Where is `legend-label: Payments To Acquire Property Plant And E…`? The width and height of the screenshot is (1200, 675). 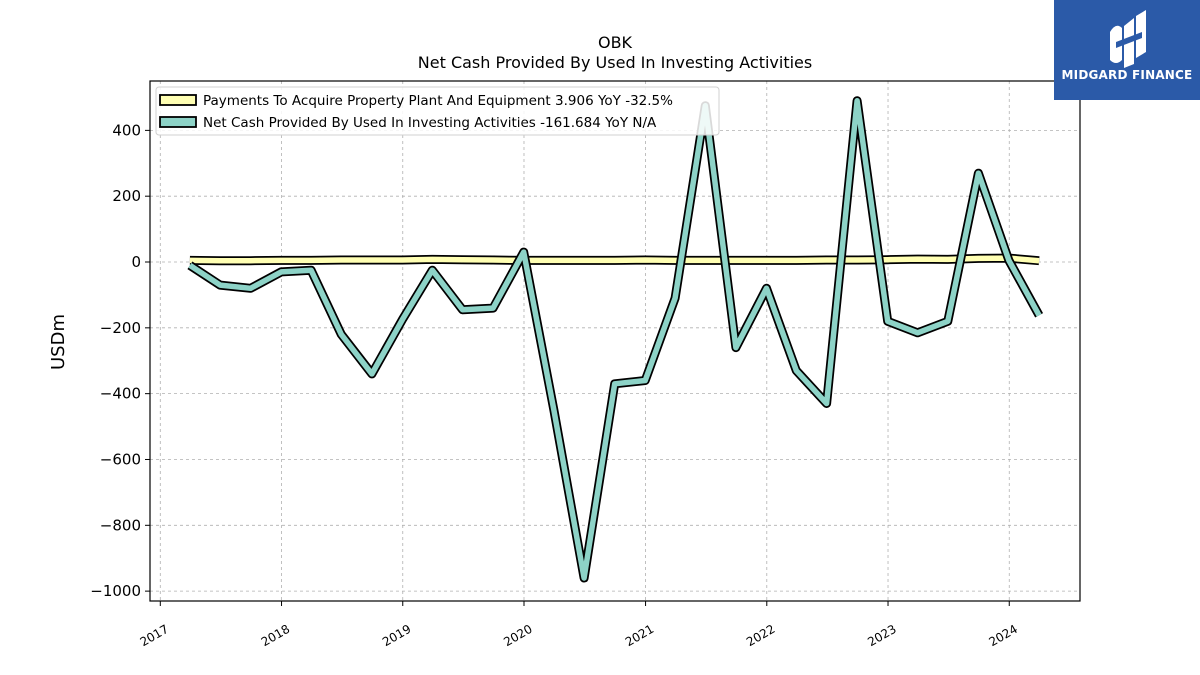 legend-label: Payments To Acquire Property Plant And E… is located at coordinates (438, 101).